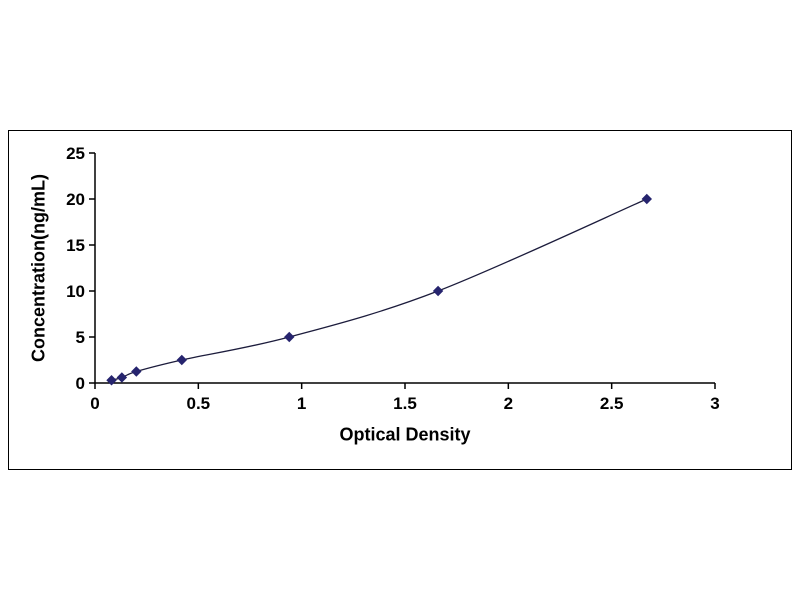  What do you see at coordinates (199, 403) in the screenshot?
I see `x-tick-label: 0.5` at bounding box center [199, 403].